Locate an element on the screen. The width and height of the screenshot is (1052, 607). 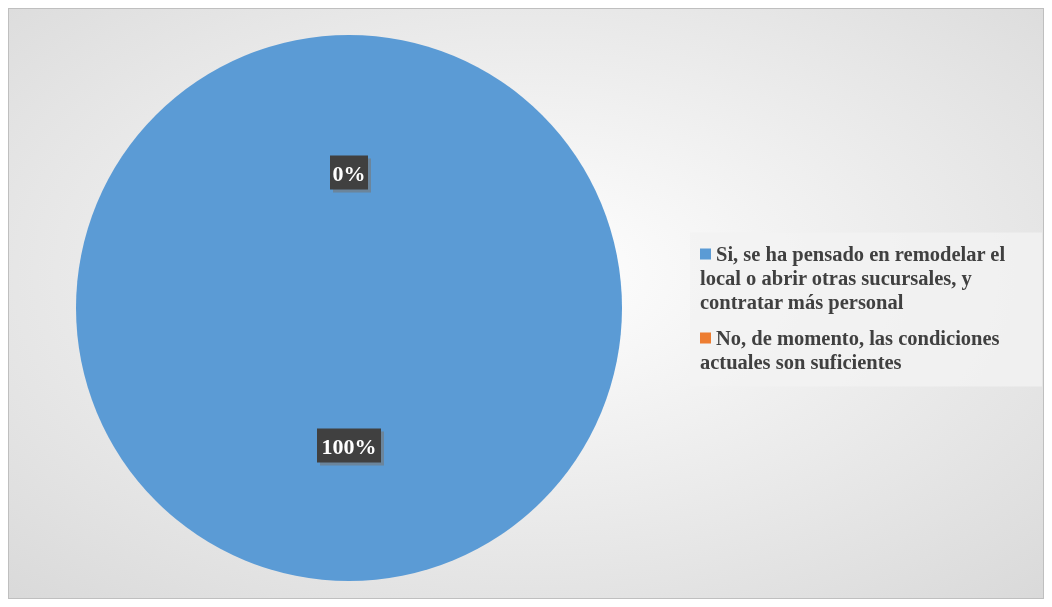
data-label: 100% is located at coordinates (349, 446).